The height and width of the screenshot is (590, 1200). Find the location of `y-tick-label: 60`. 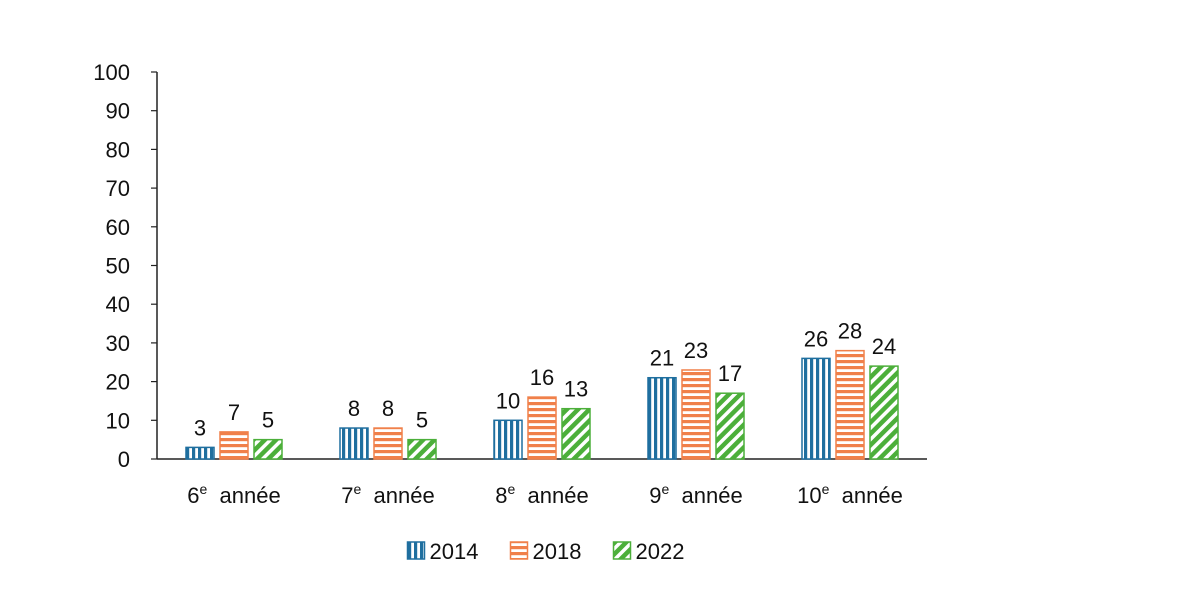

y-tick-label: 60 is located at coordinates (118, 227).